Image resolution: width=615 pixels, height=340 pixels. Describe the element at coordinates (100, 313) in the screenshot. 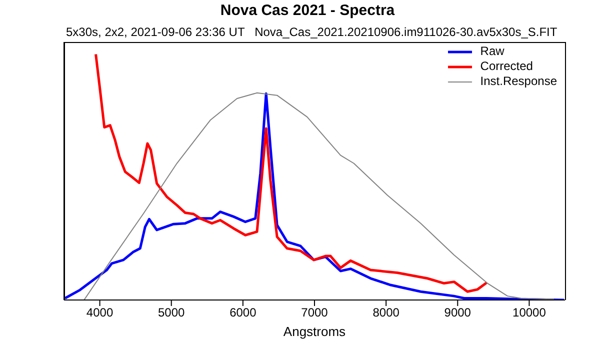

I see `x-tick-label: 4000` at that location.